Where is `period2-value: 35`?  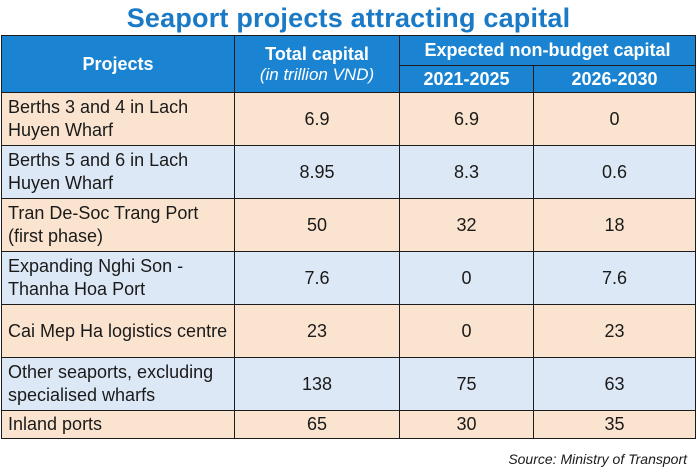
period2-value: 35 is located at coordinates (614, 424).